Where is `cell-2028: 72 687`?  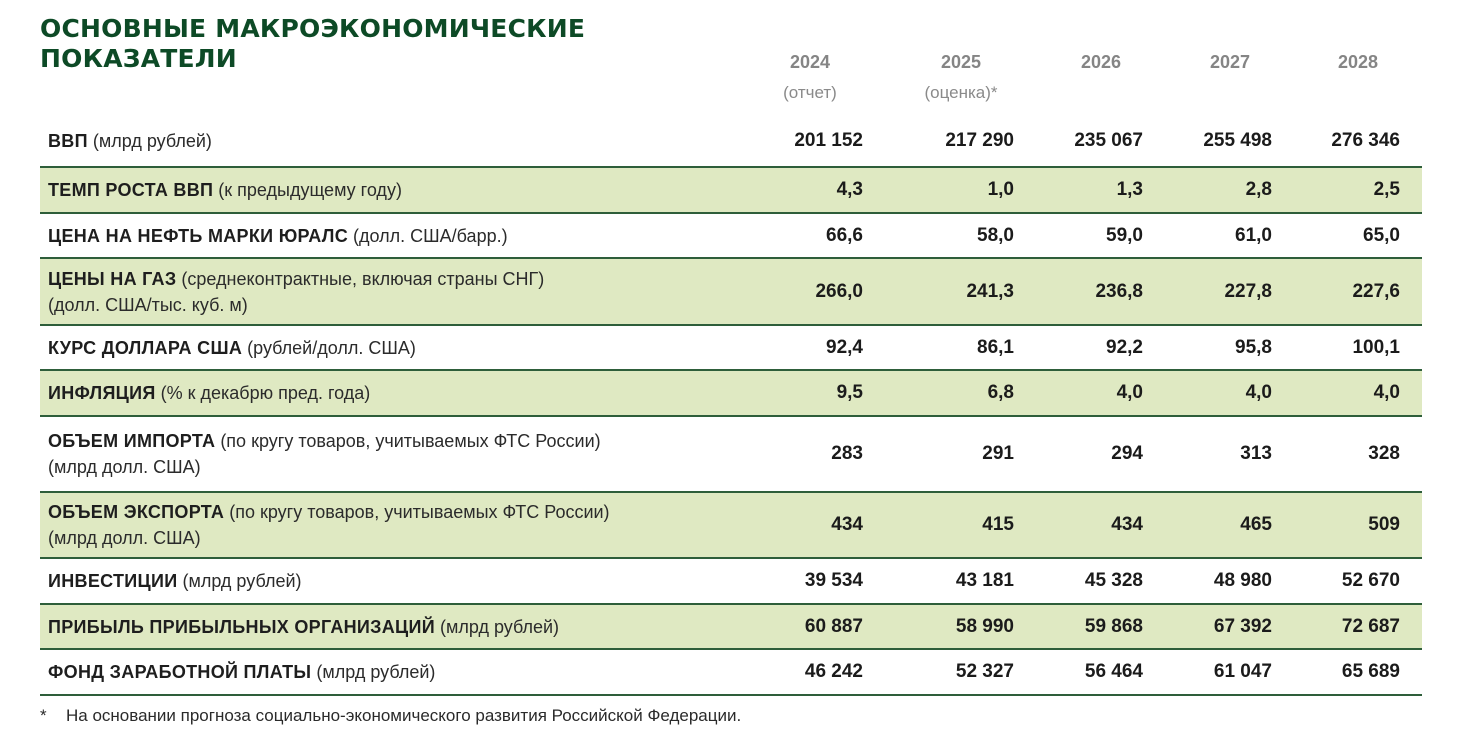
cell-2028: 72 687 is located at coordinates (1370, 626).